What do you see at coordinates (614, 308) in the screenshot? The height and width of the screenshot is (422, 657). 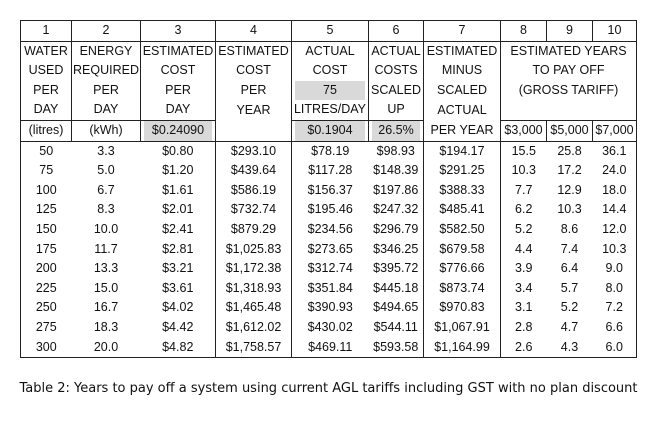 I see `table-cell-col10: 7.2` at bounding box center [614, 308].